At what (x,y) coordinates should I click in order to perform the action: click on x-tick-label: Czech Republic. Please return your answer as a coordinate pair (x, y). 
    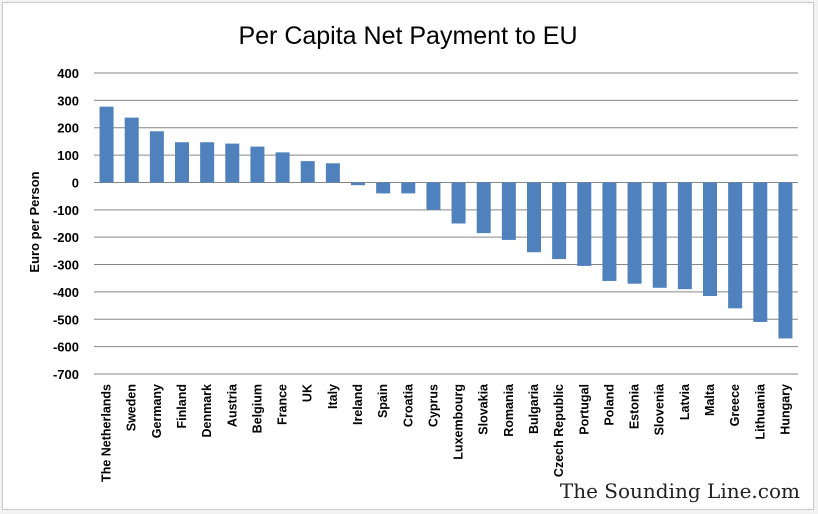
    Looking at the image, I should click on (559, 430).